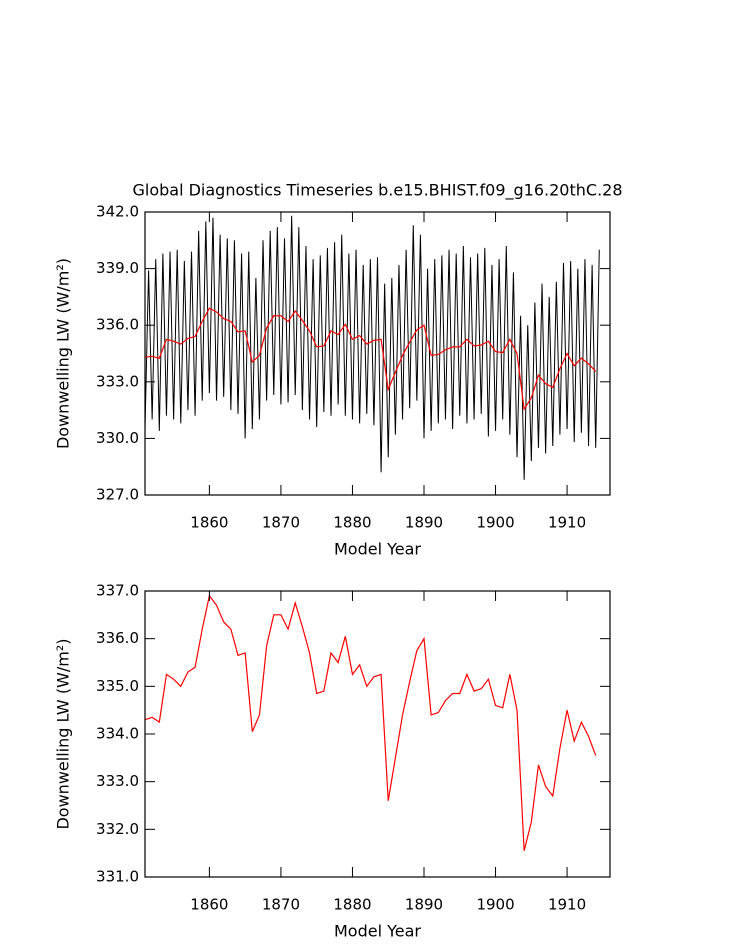 Image resolution: width=733 pixels, height=945 pixels. I want to click on y-tick-label: 337.0, so click(117, 591).